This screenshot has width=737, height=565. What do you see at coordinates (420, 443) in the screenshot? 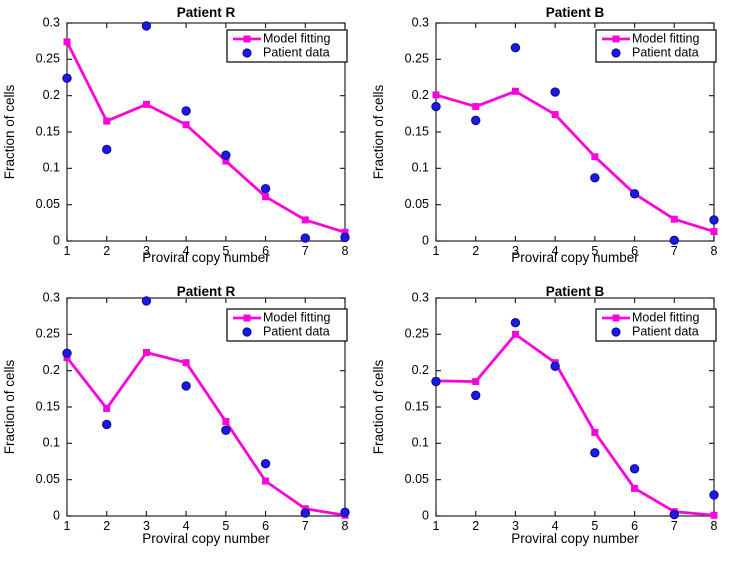
I see `y-tick-label: 0.1` at bounding box center [420, 443].